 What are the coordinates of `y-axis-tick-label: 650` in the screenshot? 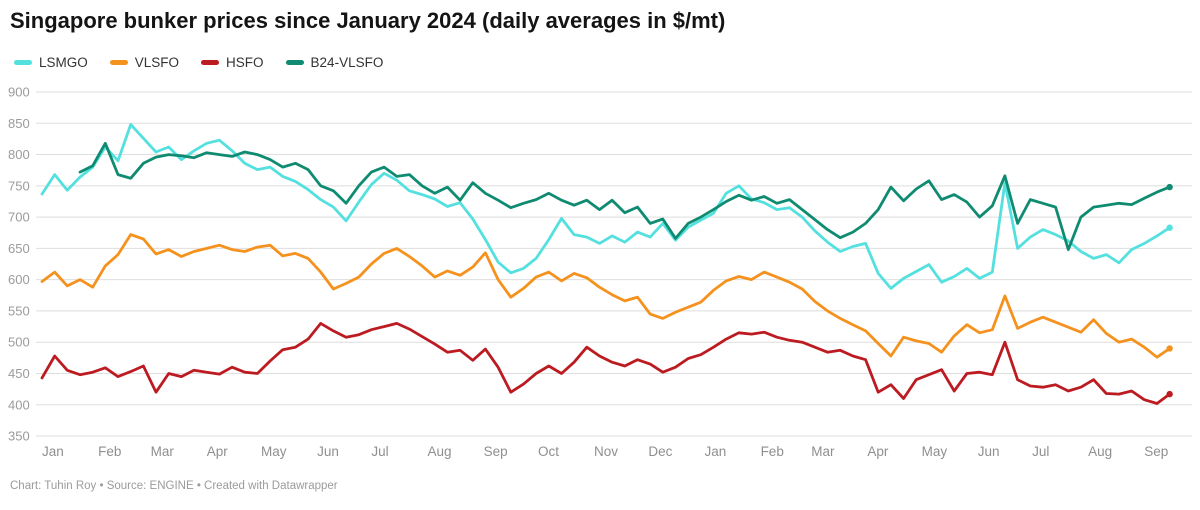 It's located at (19, 248).